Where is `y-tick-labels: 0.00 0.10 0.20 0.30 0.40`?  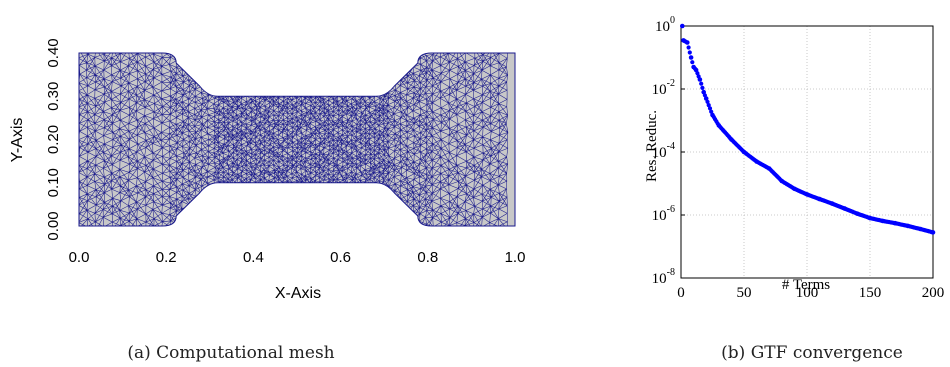 y-tick-labels: 0.00 0.10 0.20 0.30 0.40 is located at coordinates (53, 139).